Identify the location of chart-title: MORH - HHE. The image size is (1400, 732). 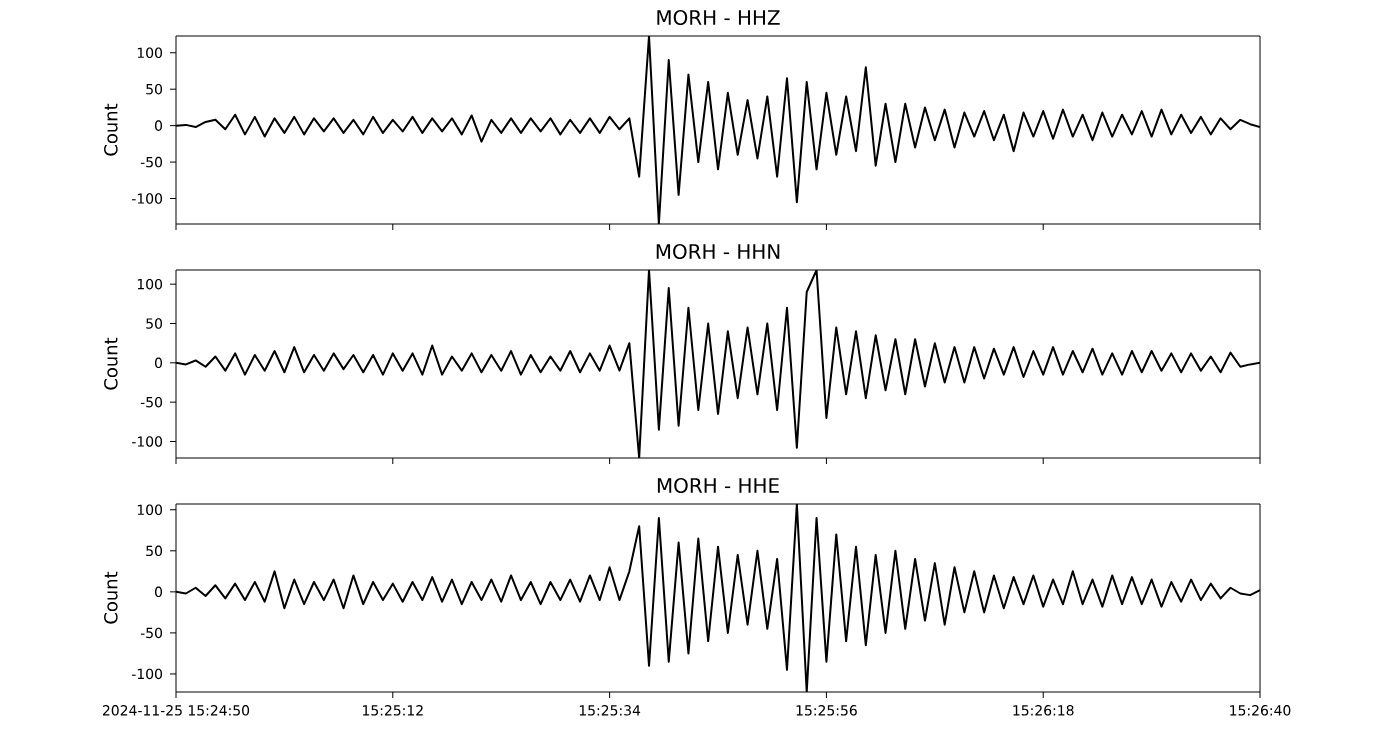
(718, 485).